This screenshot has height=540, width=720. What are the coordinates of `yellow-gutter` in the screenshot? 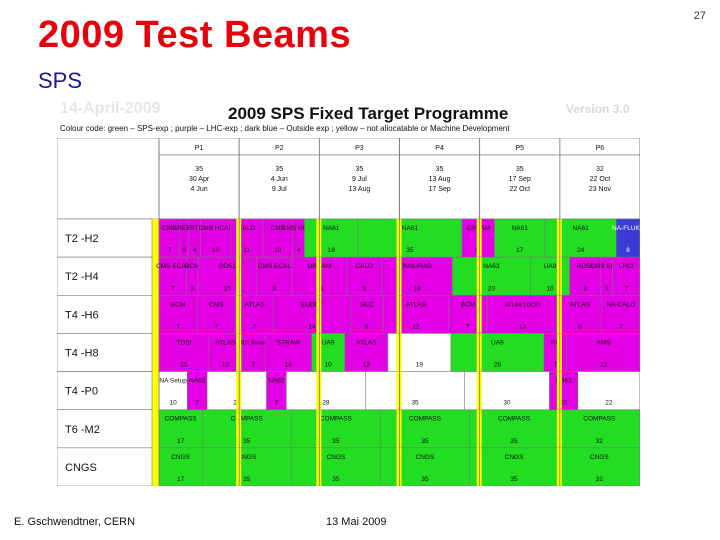 It's located at (155, 352).